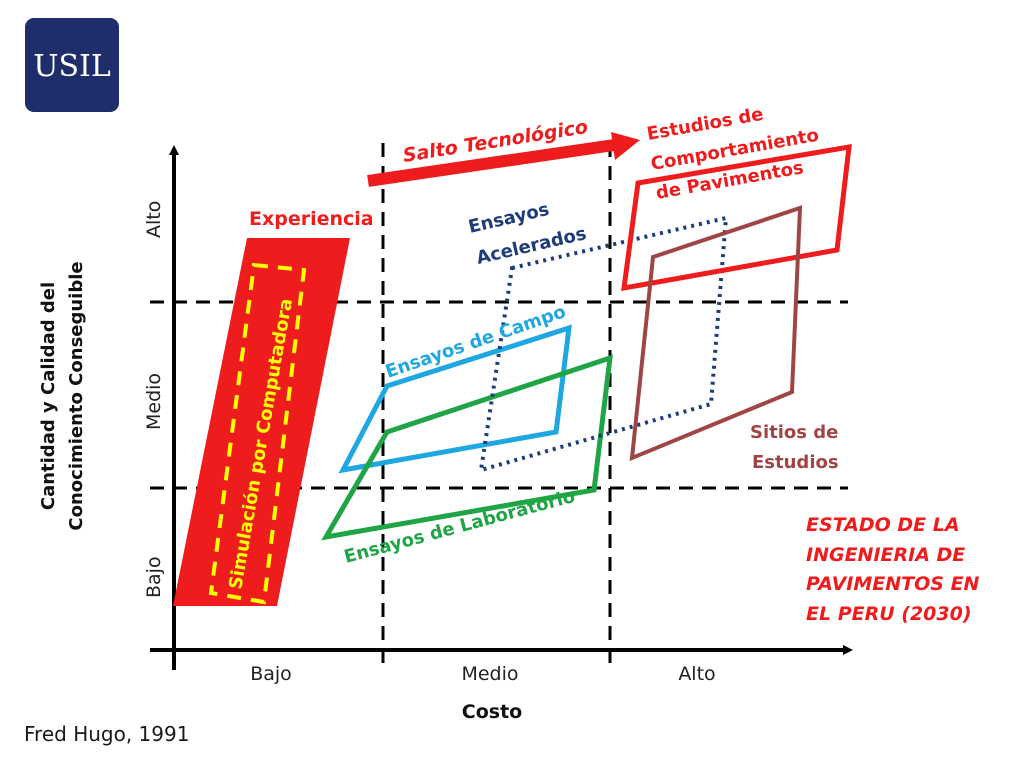 Image resolution: width=1024 pixels, height=768 pixels. I want to click on x-axis-title: Costo, so click(492, 712).